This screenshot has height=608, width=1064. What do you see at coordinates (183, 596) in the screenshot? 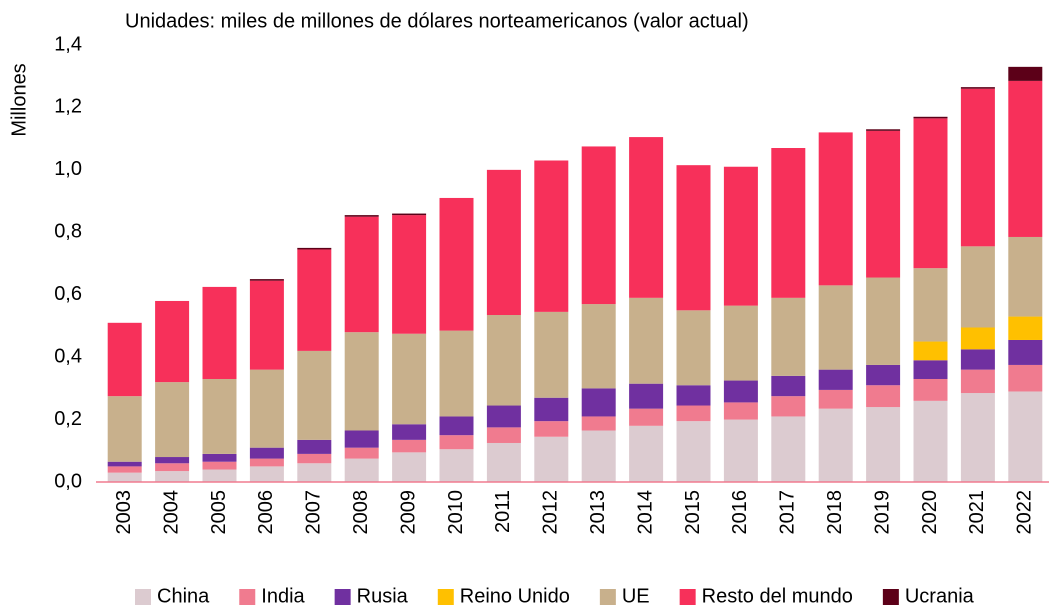
I see `legend-label: China` at bounding box center [183, 596].